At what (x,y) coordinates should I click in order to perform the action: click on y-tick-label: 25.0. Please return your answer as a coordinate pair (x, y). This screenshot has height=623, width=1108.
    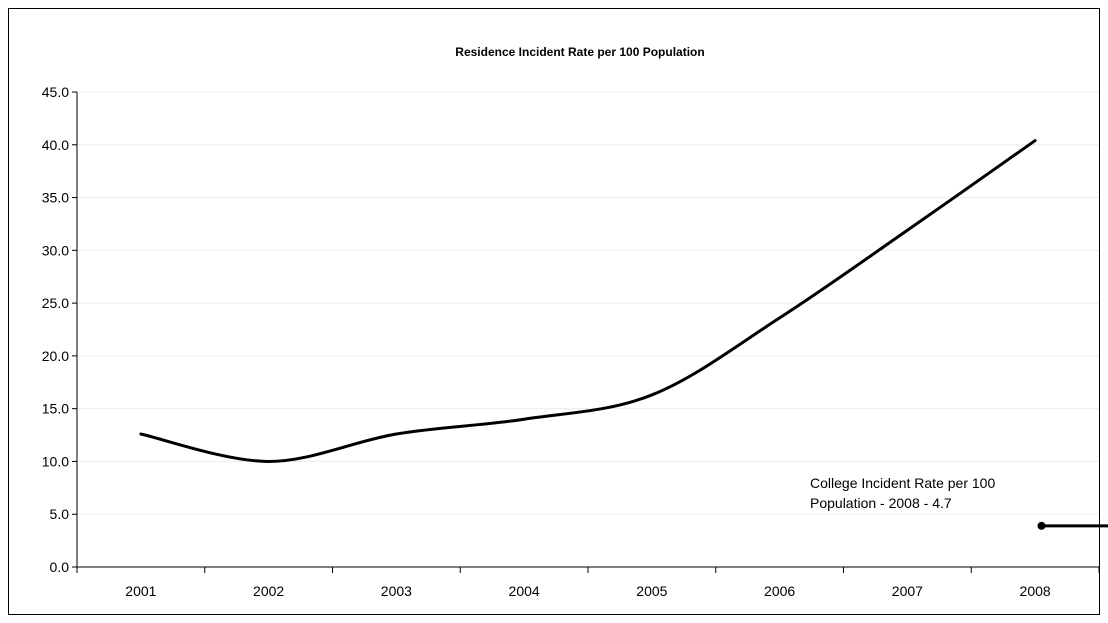
    Looking at the image, I should click on (55, 303).